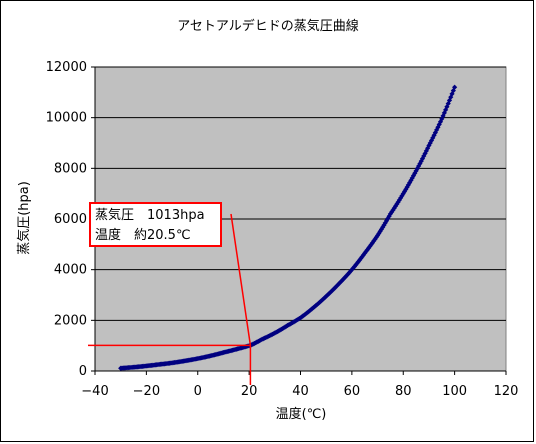  Describe the element at coordinates (66, 67) in the screenshot. I see `y-tick-label-6: 12000` at that location.